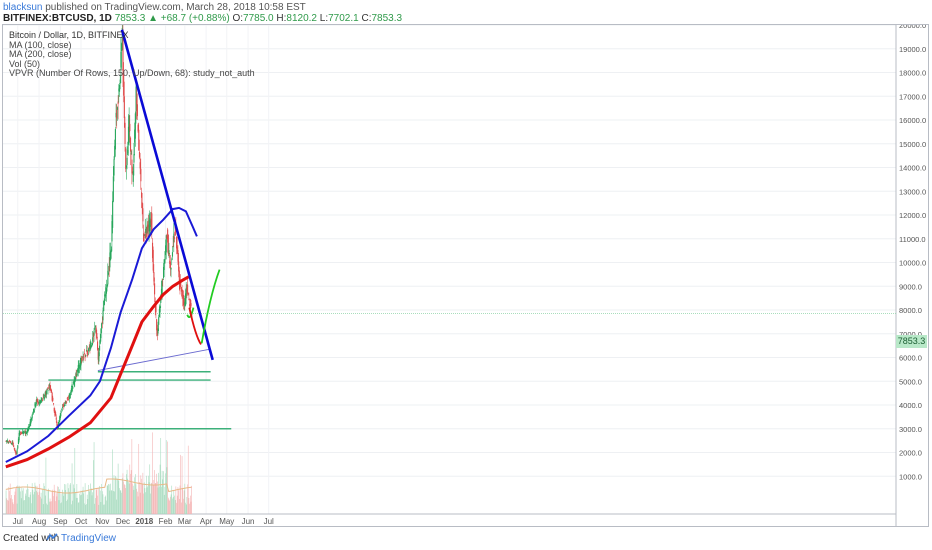 The width and height of the screenshot is (932, 550). What do you see at coordinates (40, 44) in the screenshot?
I see `legend-ma100: MA (100, close)` at bounding box center [40, 44].